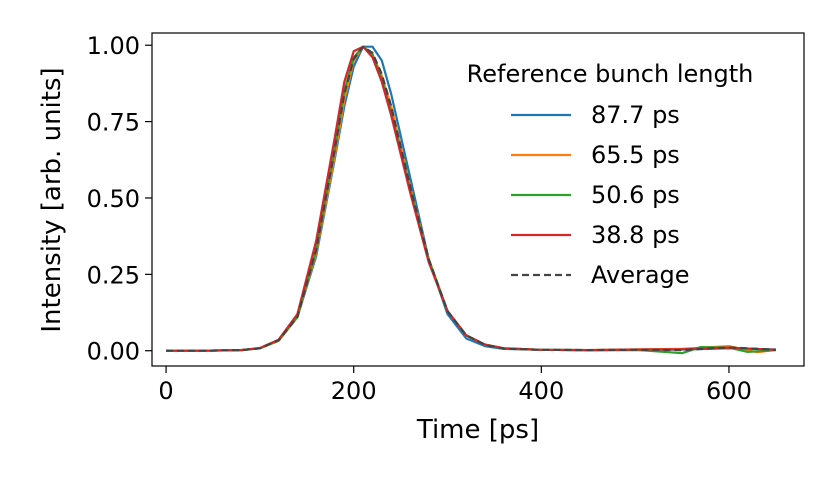 The height and width of the screenshot is (479, 839). Describe the element at coordinates (635, 115) in the screenshot. I see `legend-label: 87.7 ps` at that location.